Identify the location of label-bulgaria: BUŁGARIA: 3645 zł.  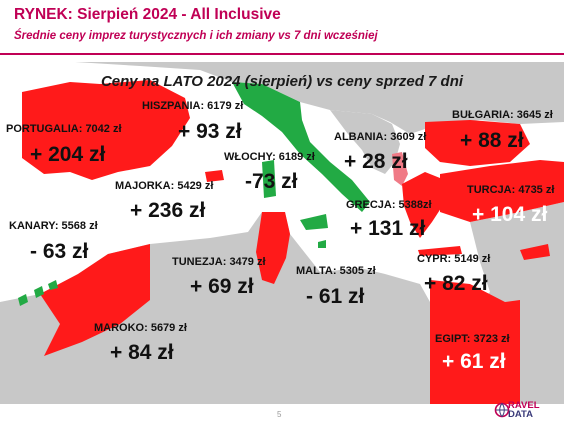
(502, 115).